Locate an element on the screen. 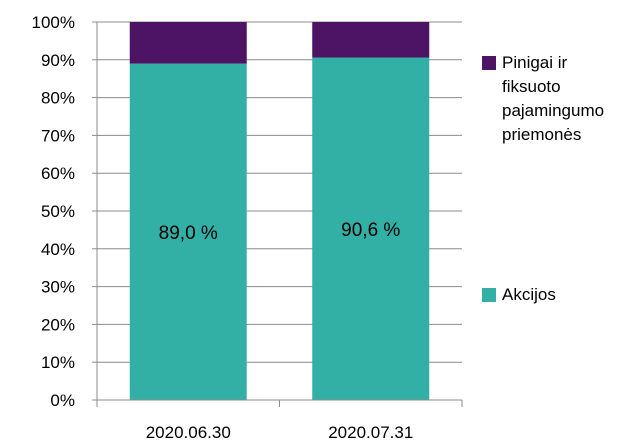 Image resolution: width=639 pixels, height=441 pixels. legend-label: pajamingumo is located at coordinates (553, 110).